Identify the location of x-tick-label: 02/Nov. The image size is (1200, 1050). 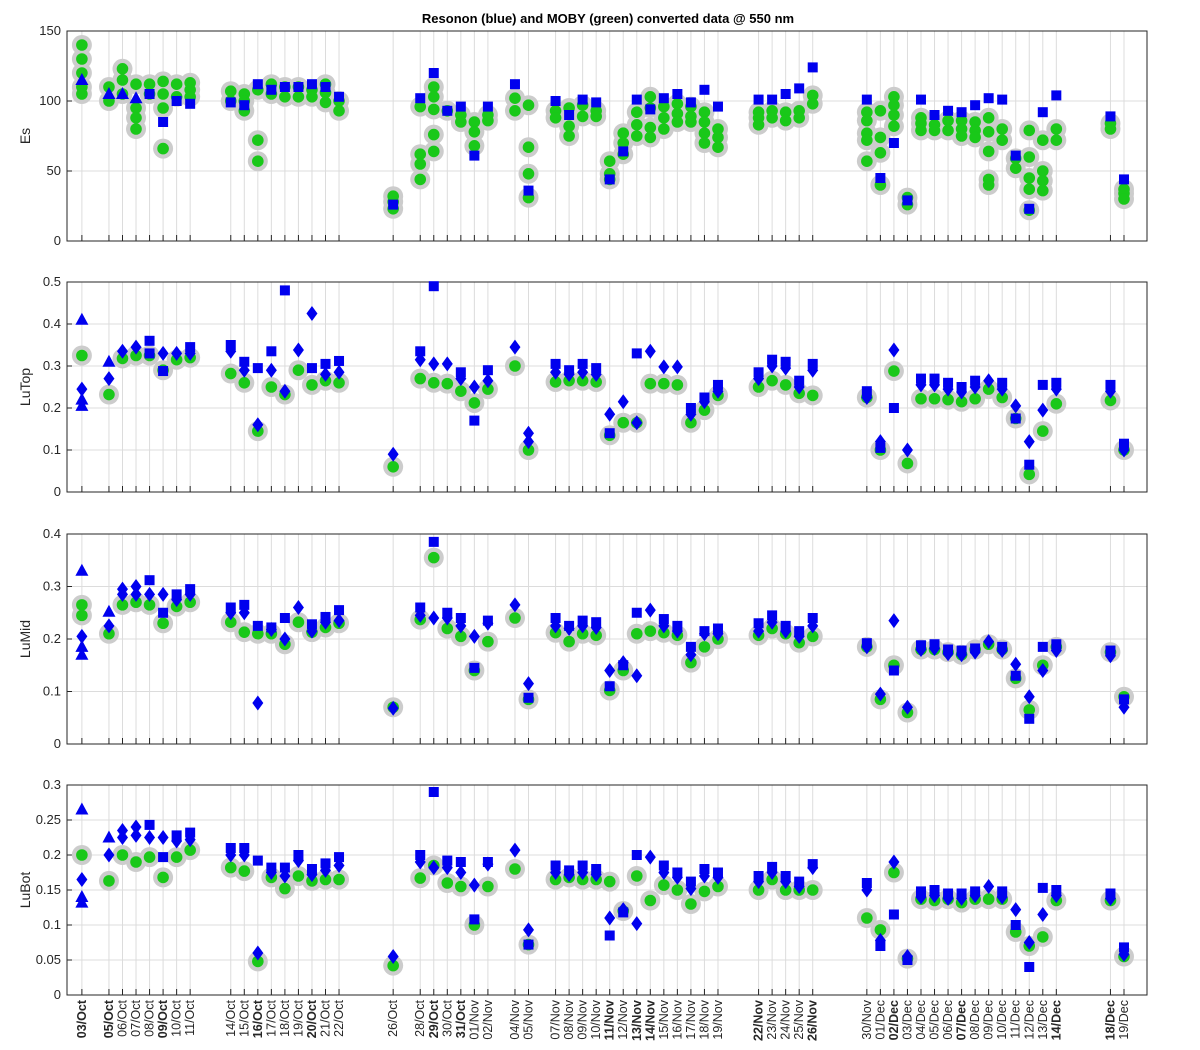
(488, 1019).